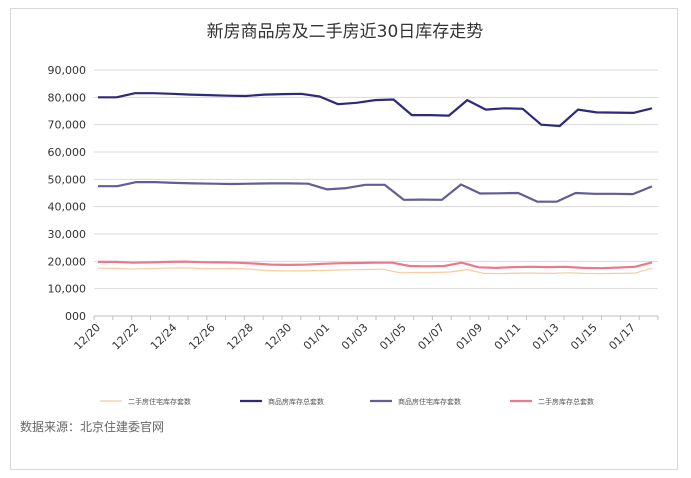 The image size is (691, 478). Describe the element at coordinates (67, 179) in the screenshot. I see `y-tick-label: 50,000` at that location.